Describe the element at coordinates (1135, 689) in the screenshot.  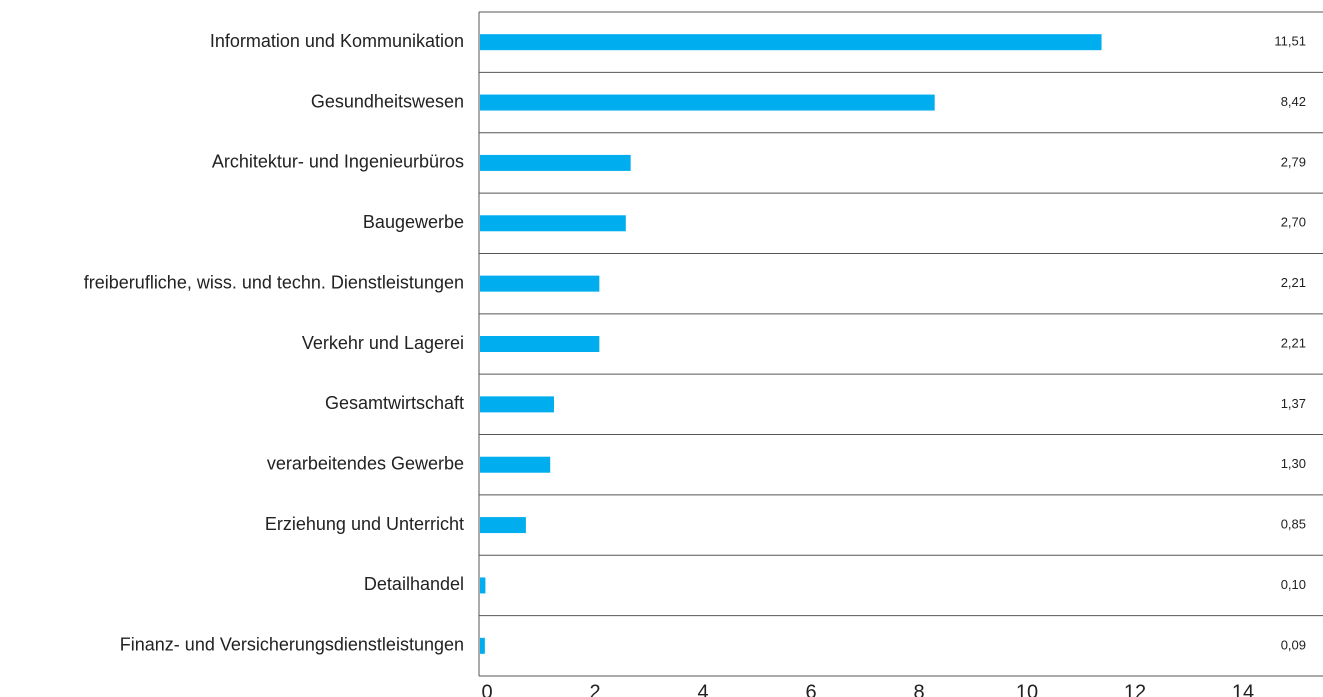
I see `x-tick-label: 12` at that location.